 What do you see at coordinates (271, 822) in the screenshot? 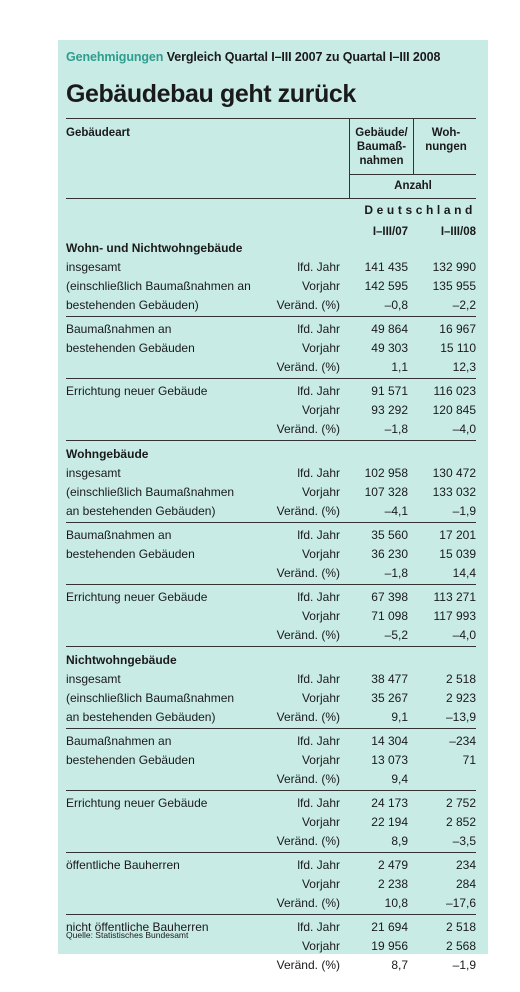
I see `table-row: Vorjahr 22 194 2 852` at bounding box center [271, 822].